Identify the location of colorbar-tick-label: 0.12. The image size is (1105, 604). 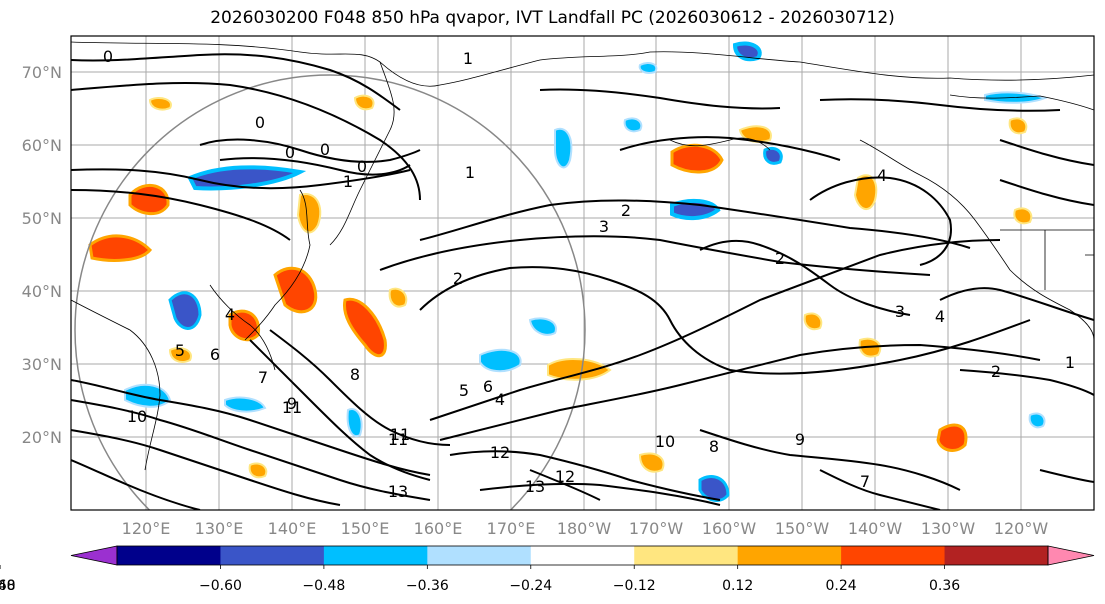
(737, 586).